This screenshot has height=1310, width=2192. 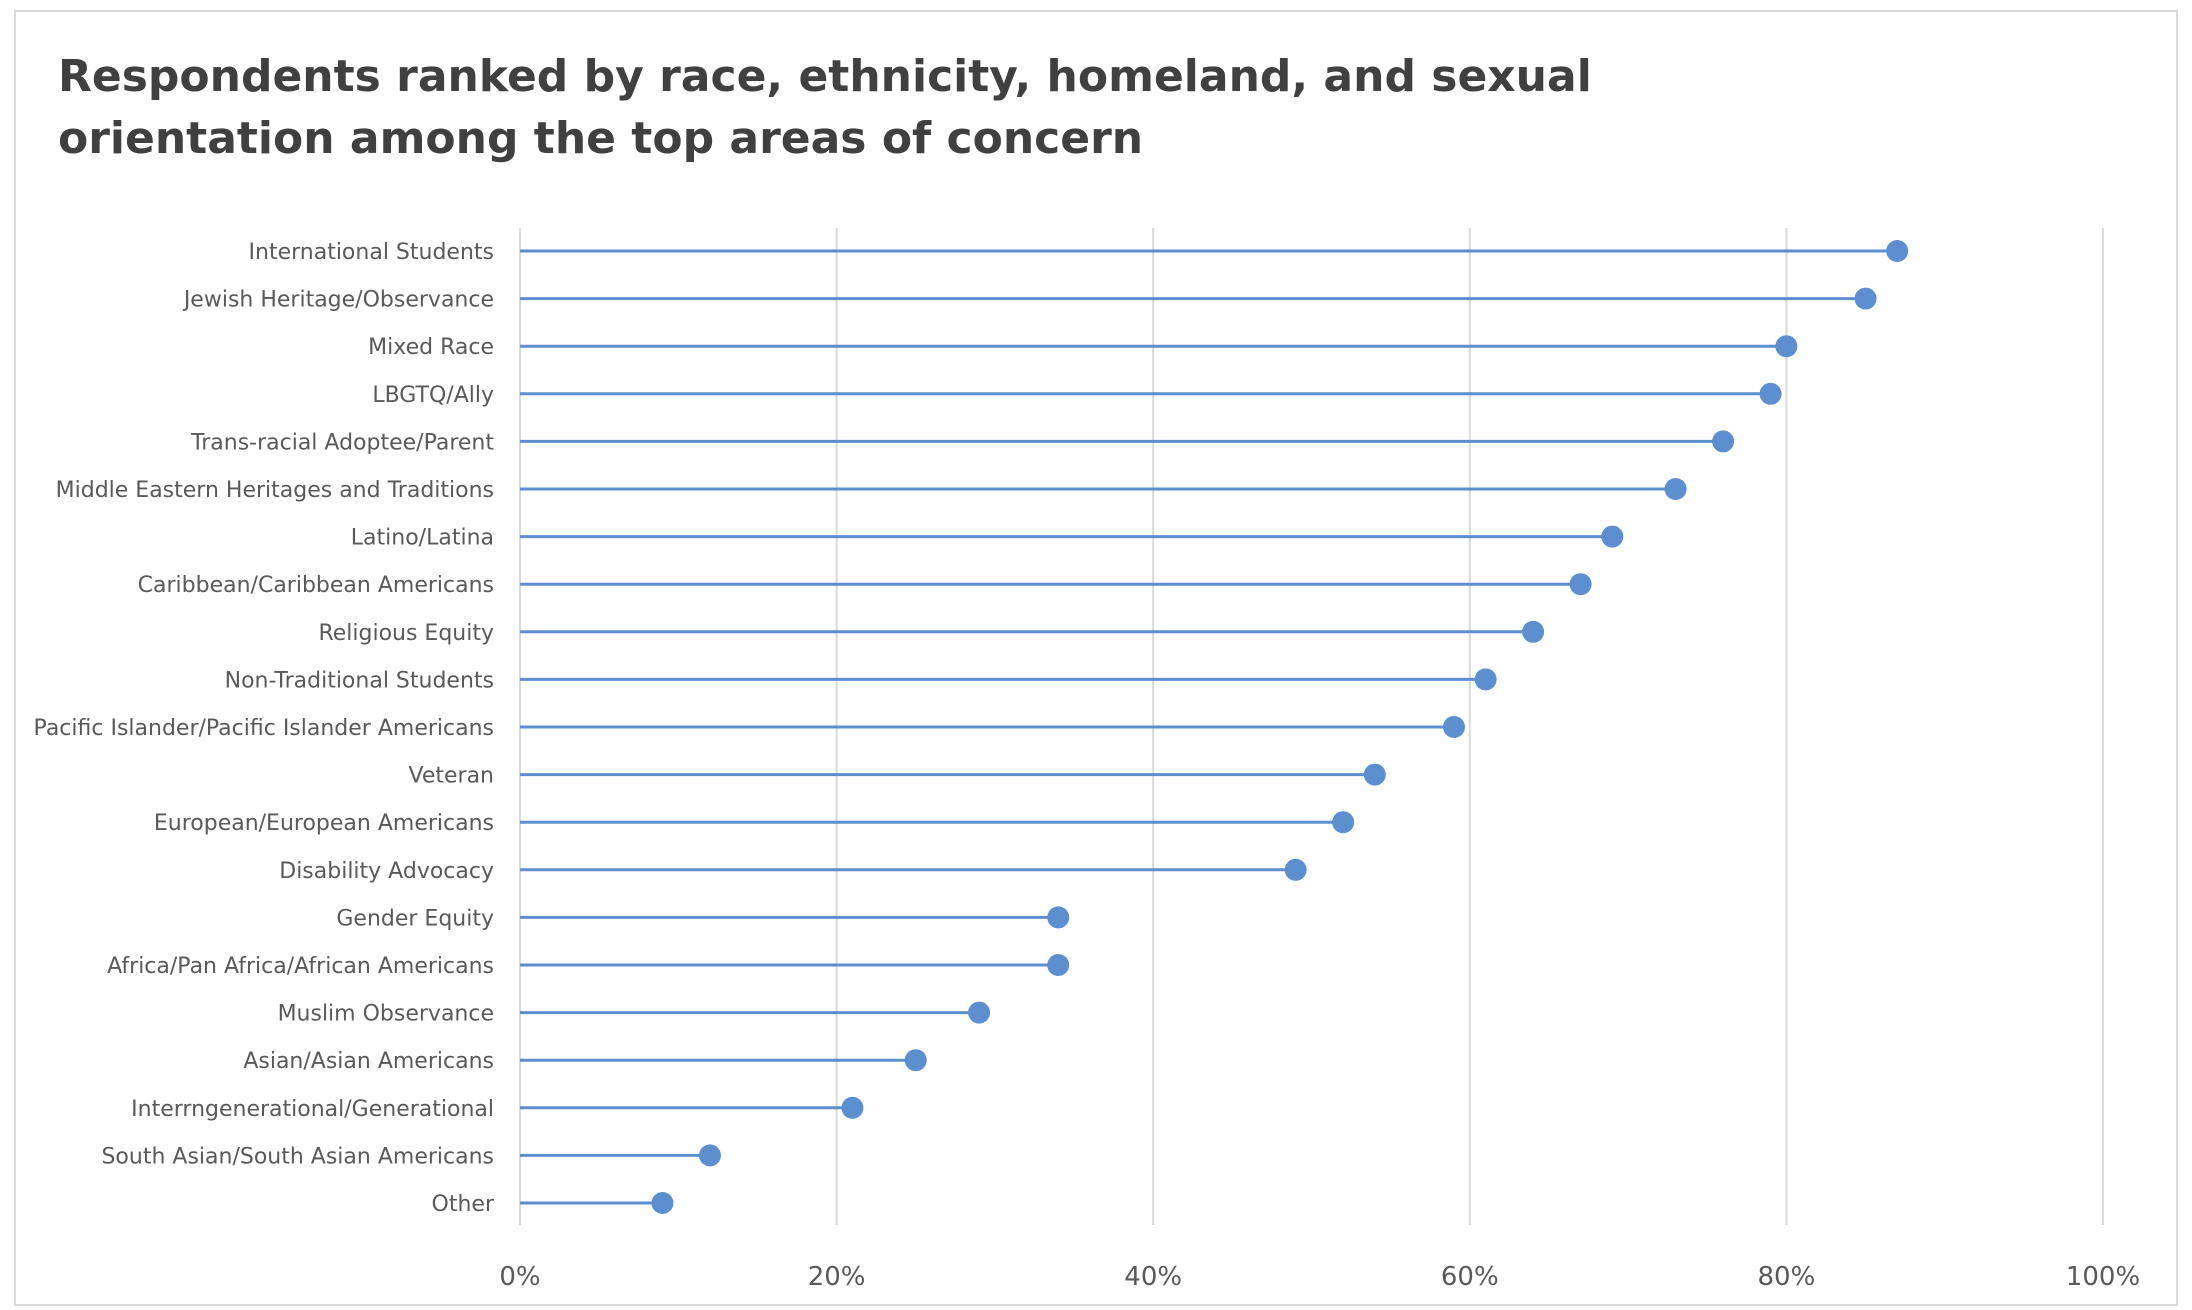 What do you see at coordinates (519, 1277) in the screenshot?
I see `x-tick-label: 0%` at bounding box center [519, 1277].